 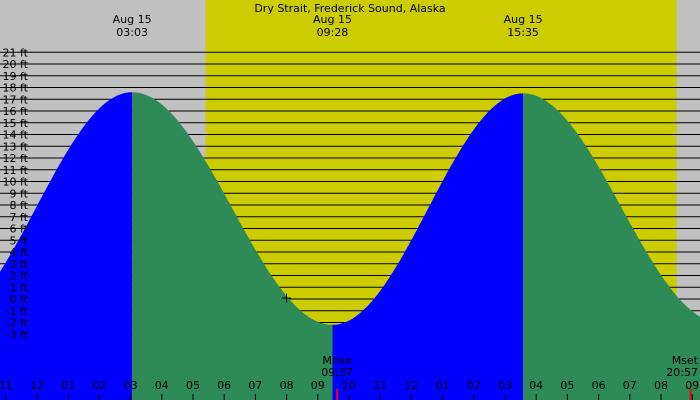 What do you see at coordinates (17, 311) in the screenshot?
I see `y-tick-label: -1 ft` at bounding box center [17, 311].